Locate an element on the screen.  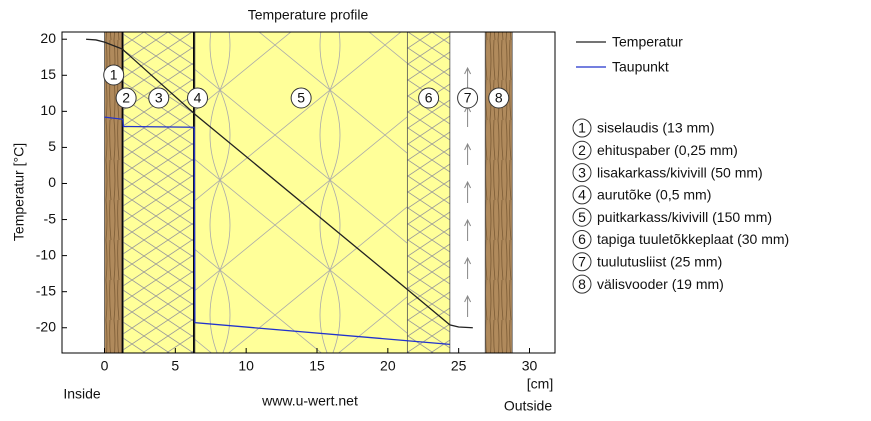
legend-layer-label: siselaudis (13 mm) is located at coordinates (655, 128).